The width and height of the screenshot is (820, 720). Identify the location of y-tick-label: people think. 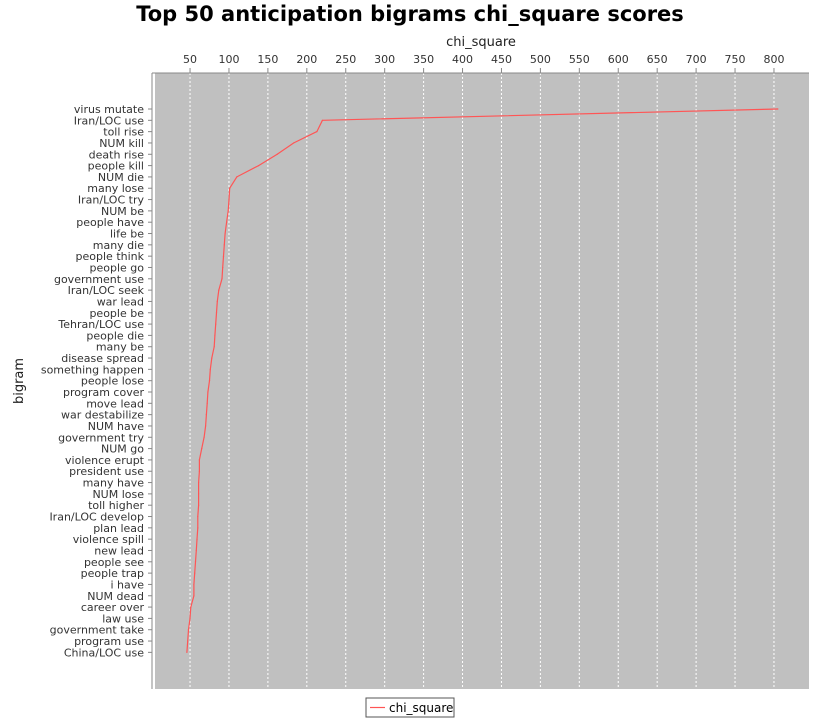
(110, 256).